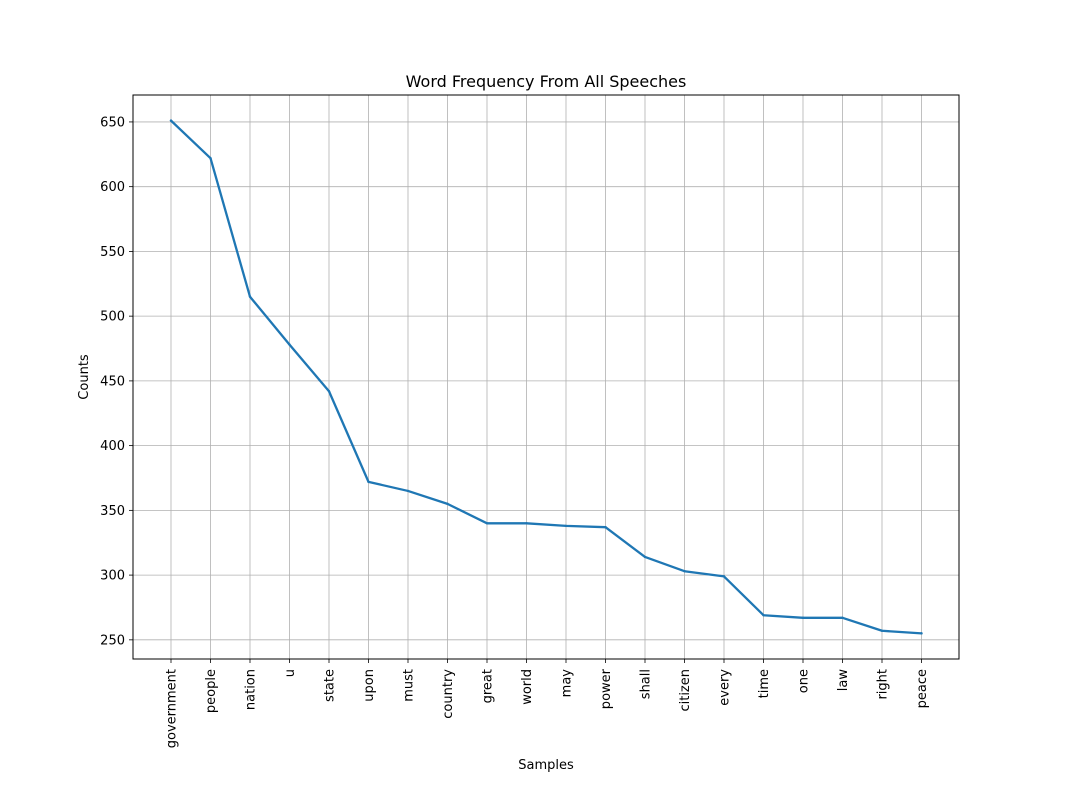 This screenshot has width=1065, height=795. What do you see at coordinates (112, 122) in the screenshot?
I see `y-tick-label: 650` at bounding box center [112, 122].